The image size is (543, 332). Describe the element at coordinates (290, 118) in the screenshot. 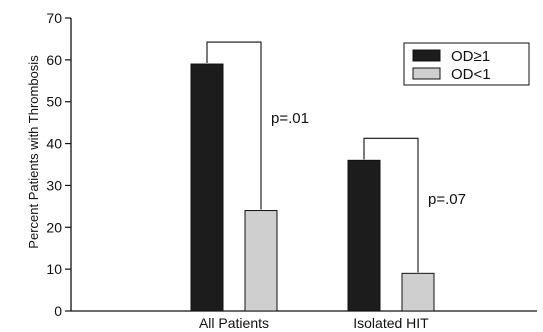

I see `p-value-label-0: p=.01` at that location.